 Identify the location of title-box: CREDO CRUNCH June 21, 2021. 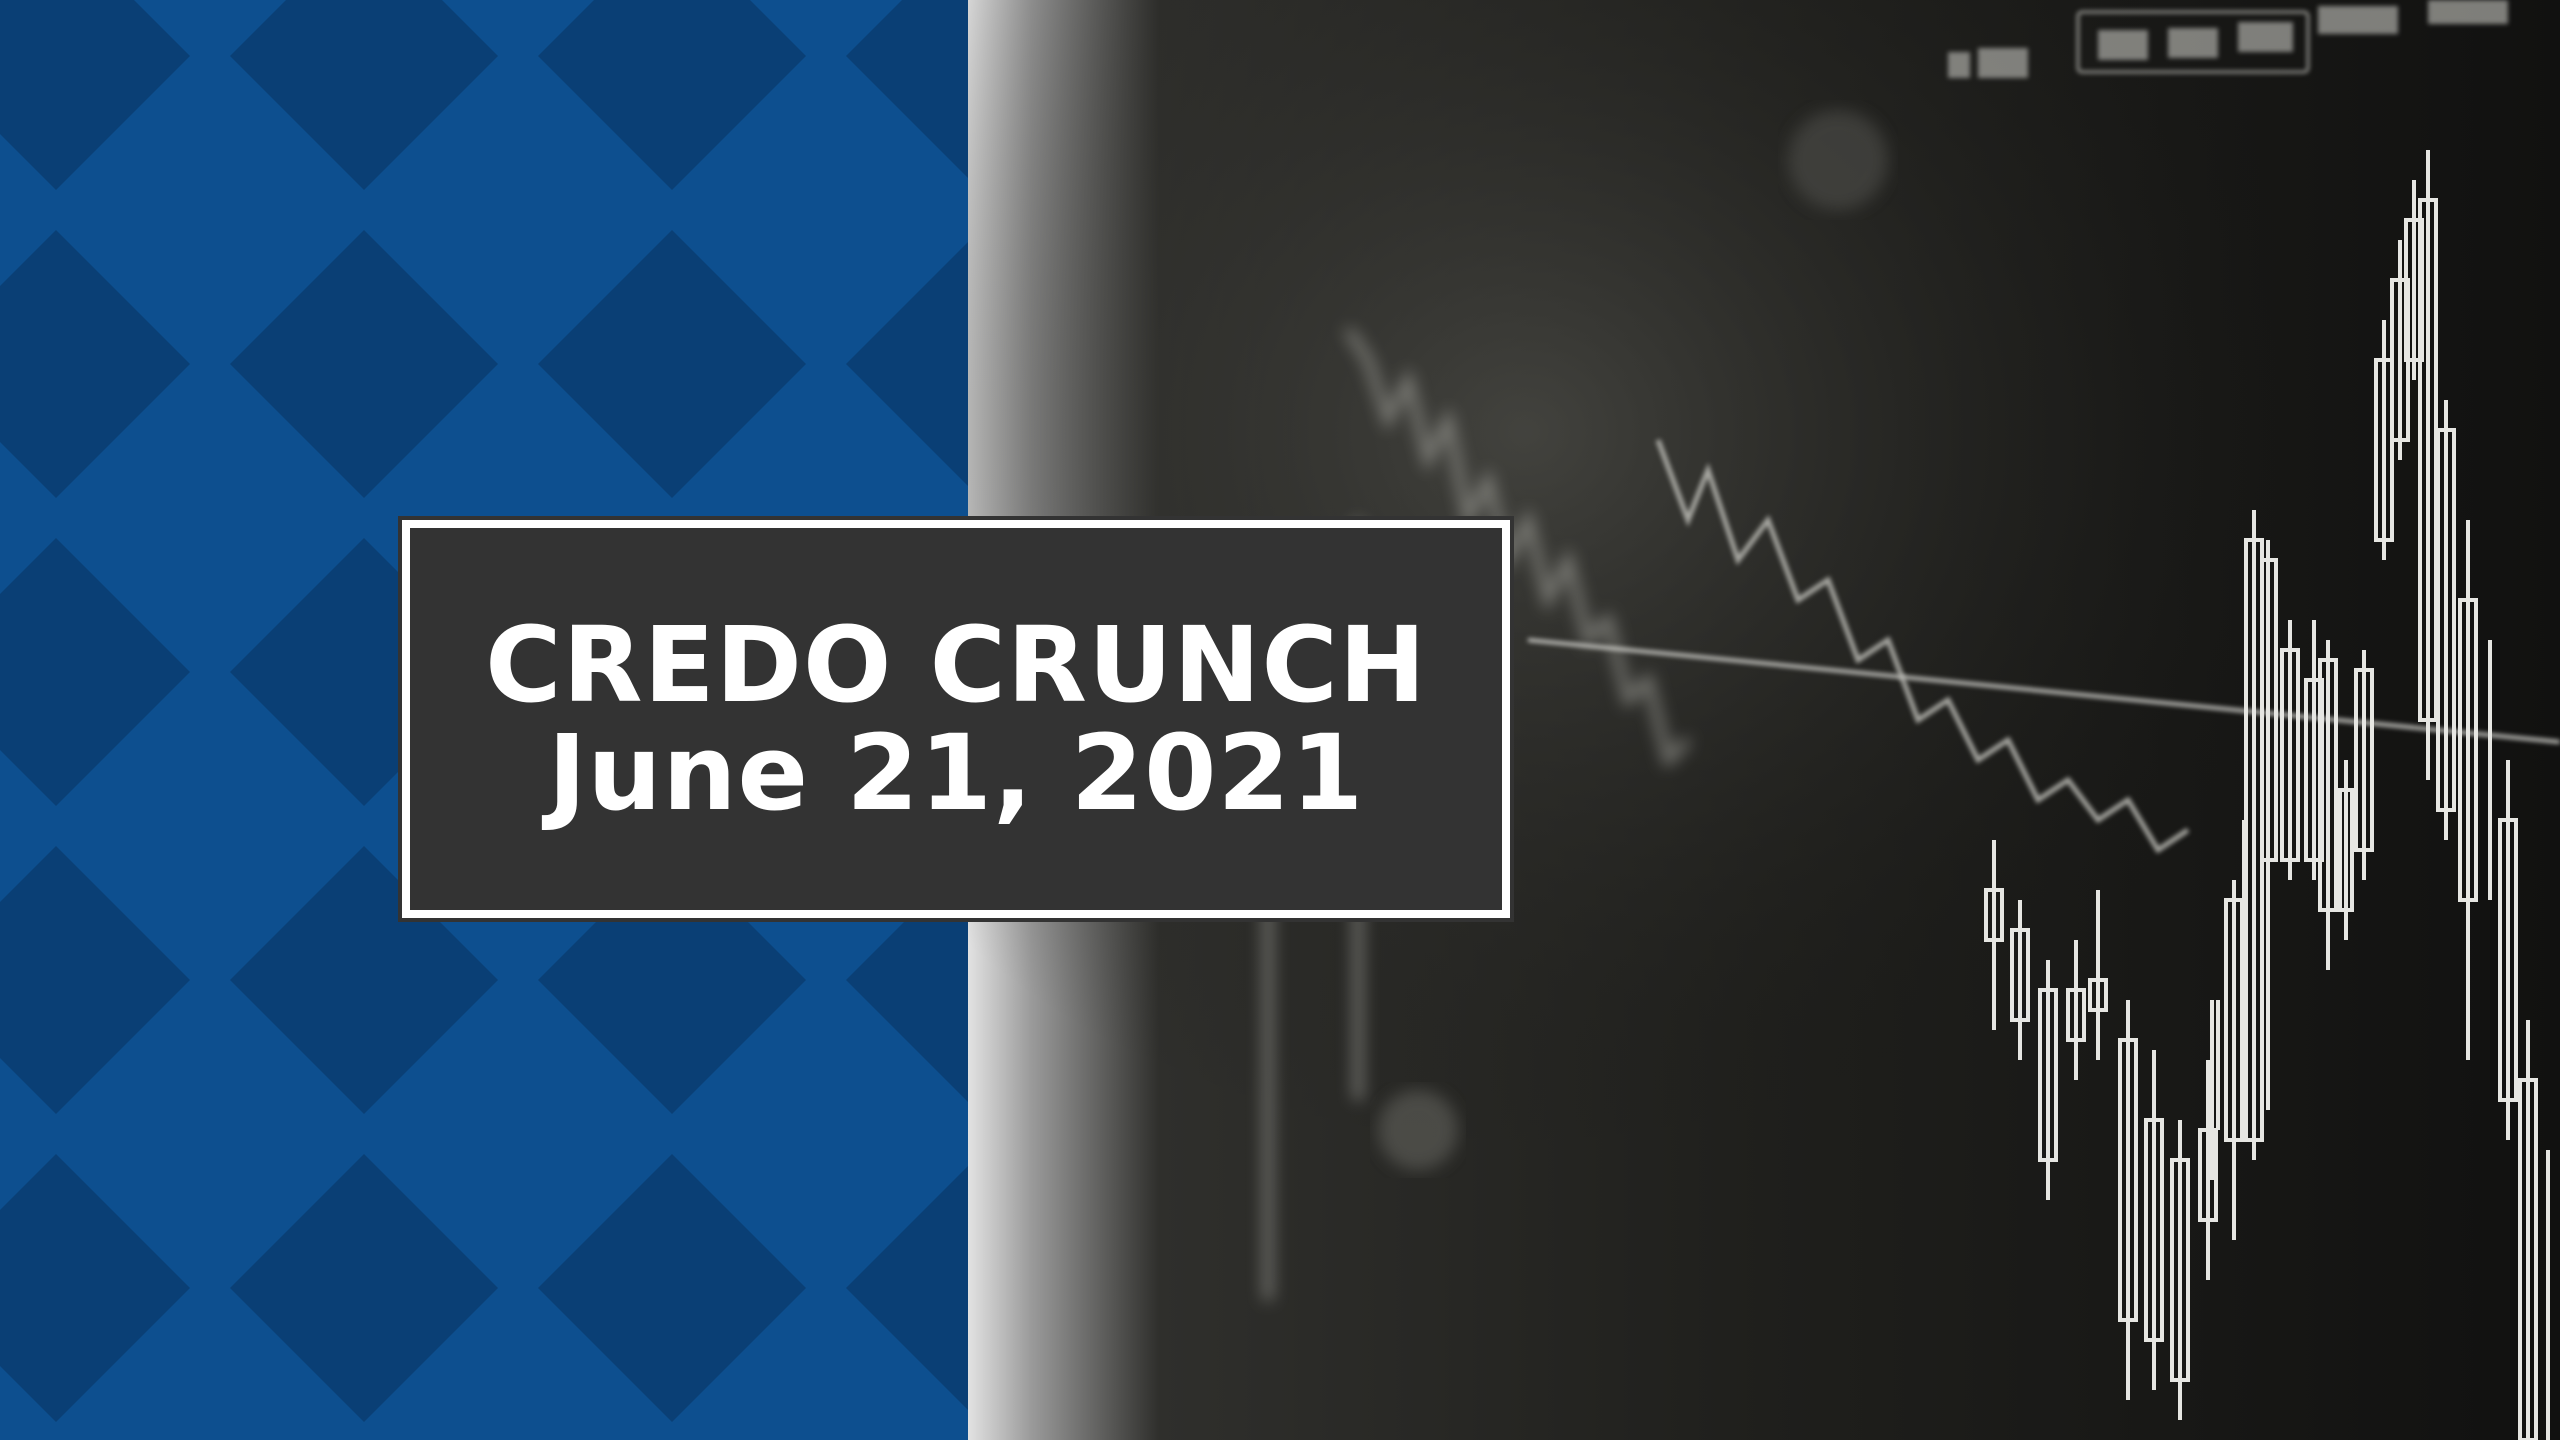
(956, 719).